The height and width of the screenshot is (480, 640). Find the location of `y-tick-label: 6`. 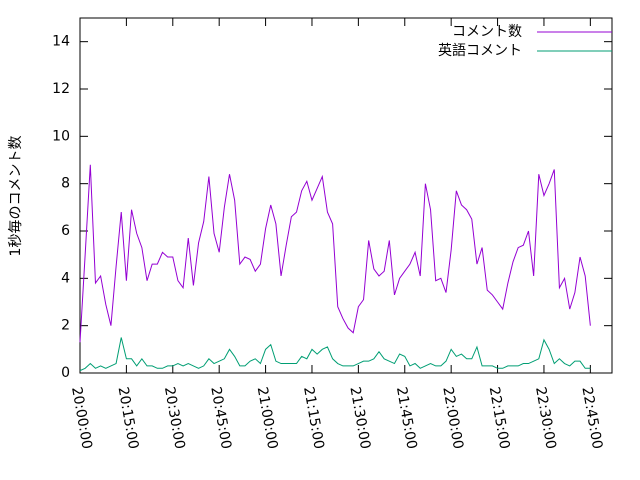

y-tick-label: 6 is located at coordinates (65, 231).